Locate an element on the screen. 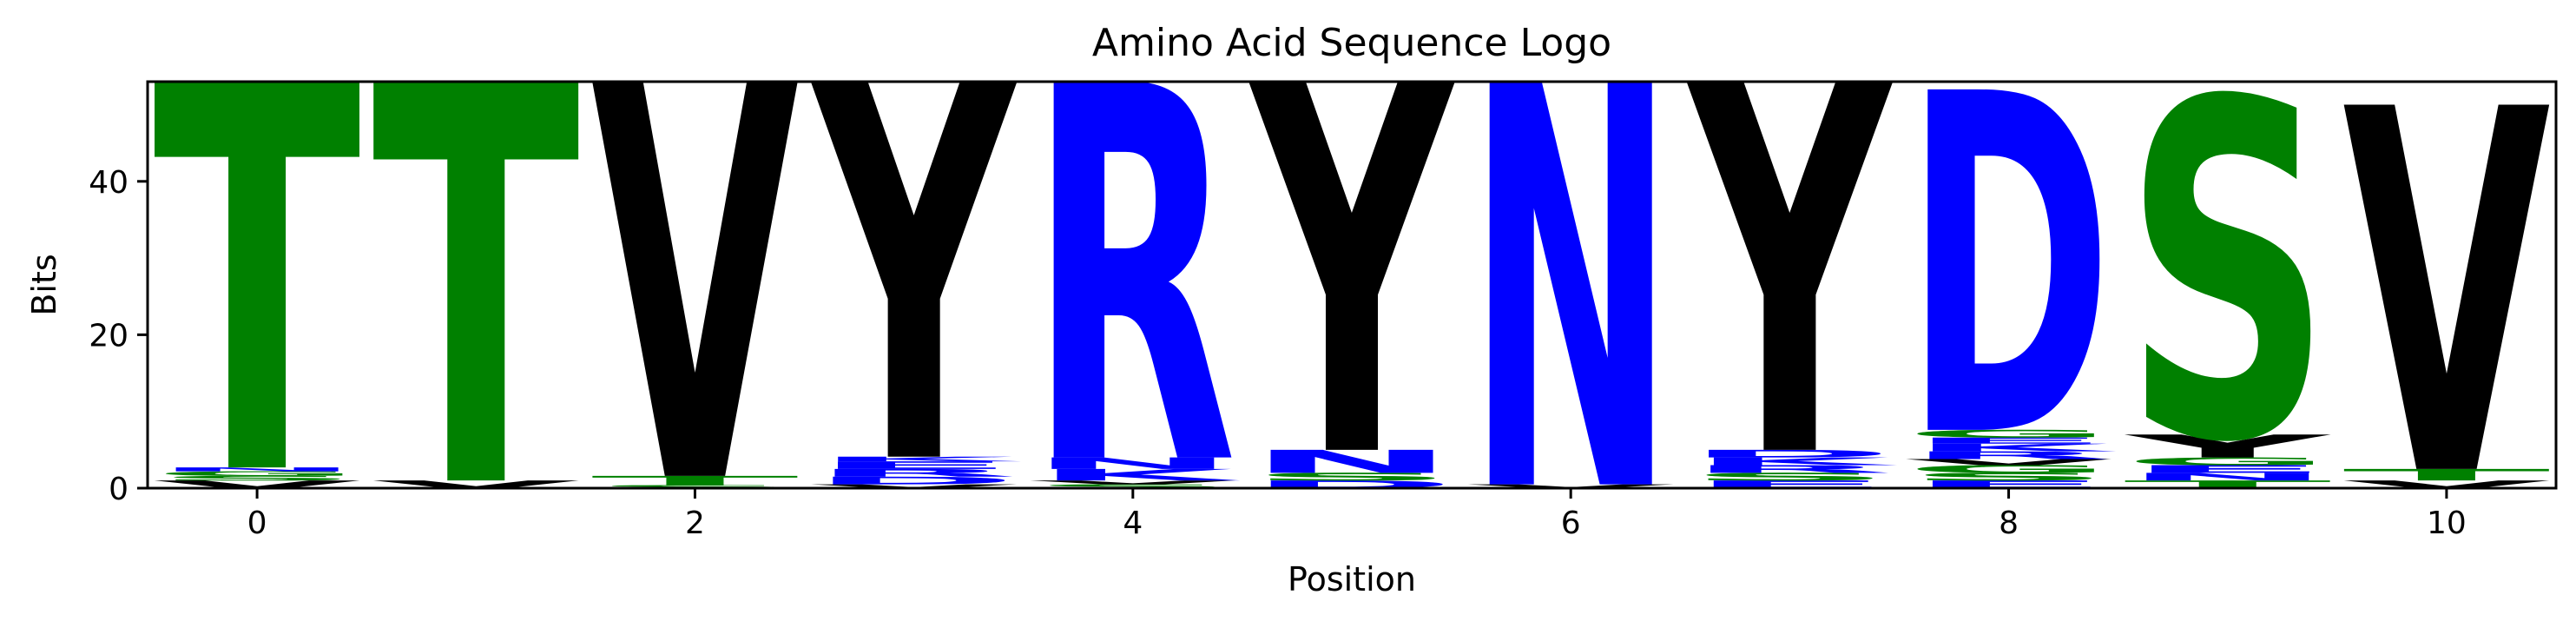  x-tick-label: 0 is located at coordinates (257, 523).